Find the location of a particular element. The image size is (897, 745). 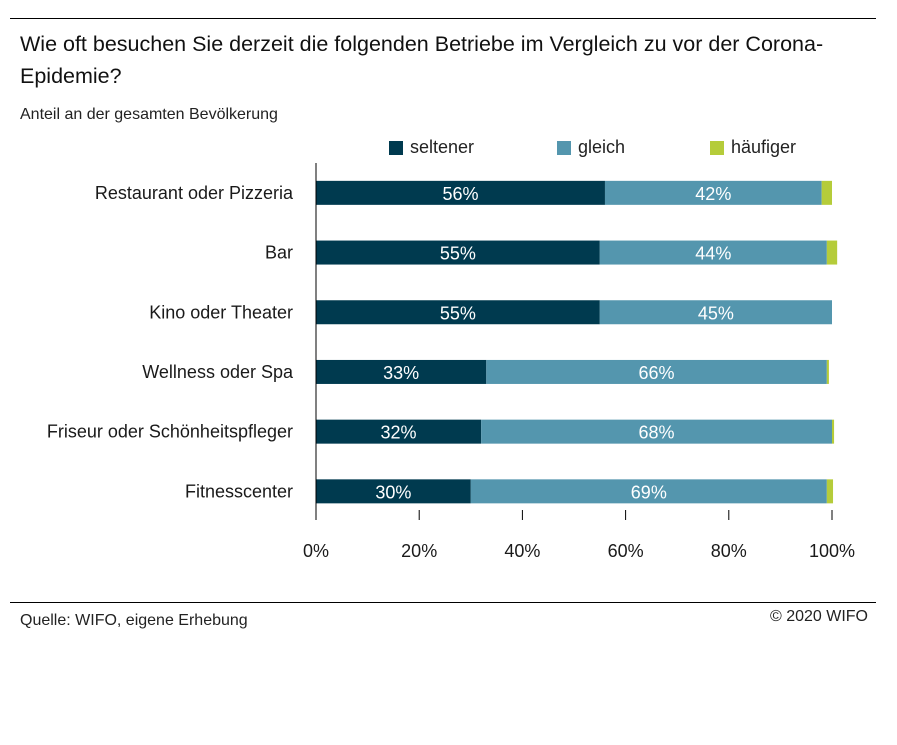

category-label: Fitnesscenter is located at coordinates (239, 491).